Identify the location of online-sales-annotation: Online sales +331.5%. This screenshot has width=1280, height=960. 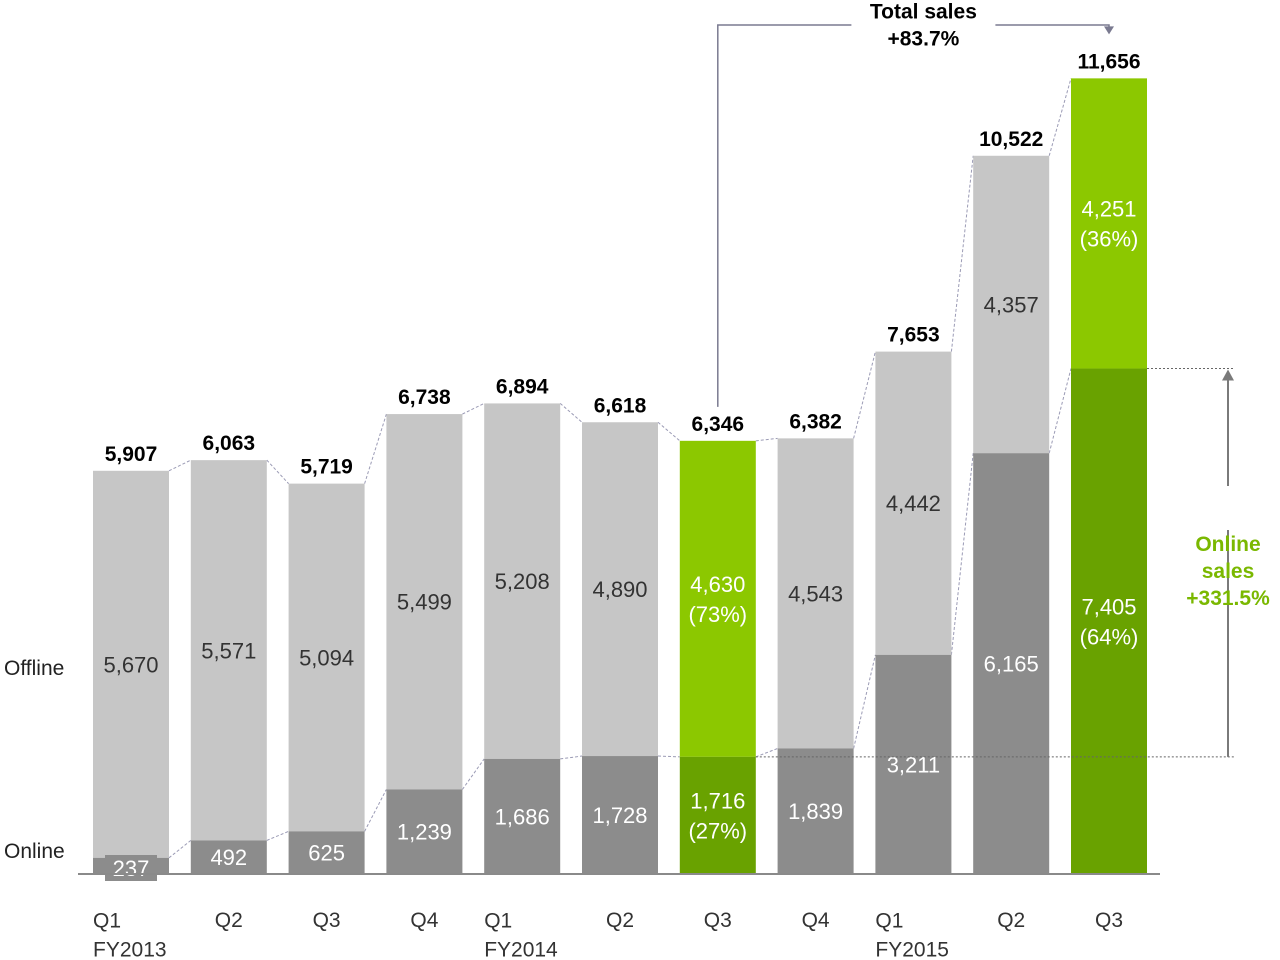
(1228, 571).